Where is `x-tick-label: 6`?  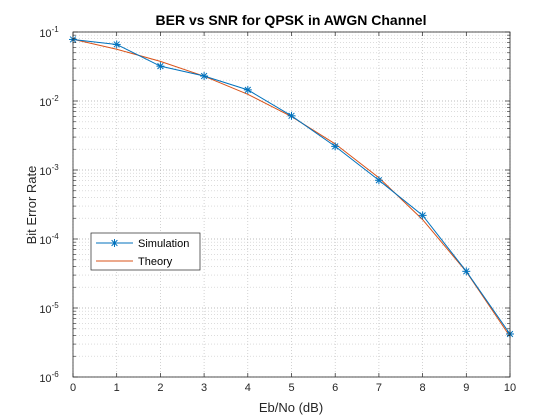
x-tick-label: 6 is located at coordinates (335, 388).